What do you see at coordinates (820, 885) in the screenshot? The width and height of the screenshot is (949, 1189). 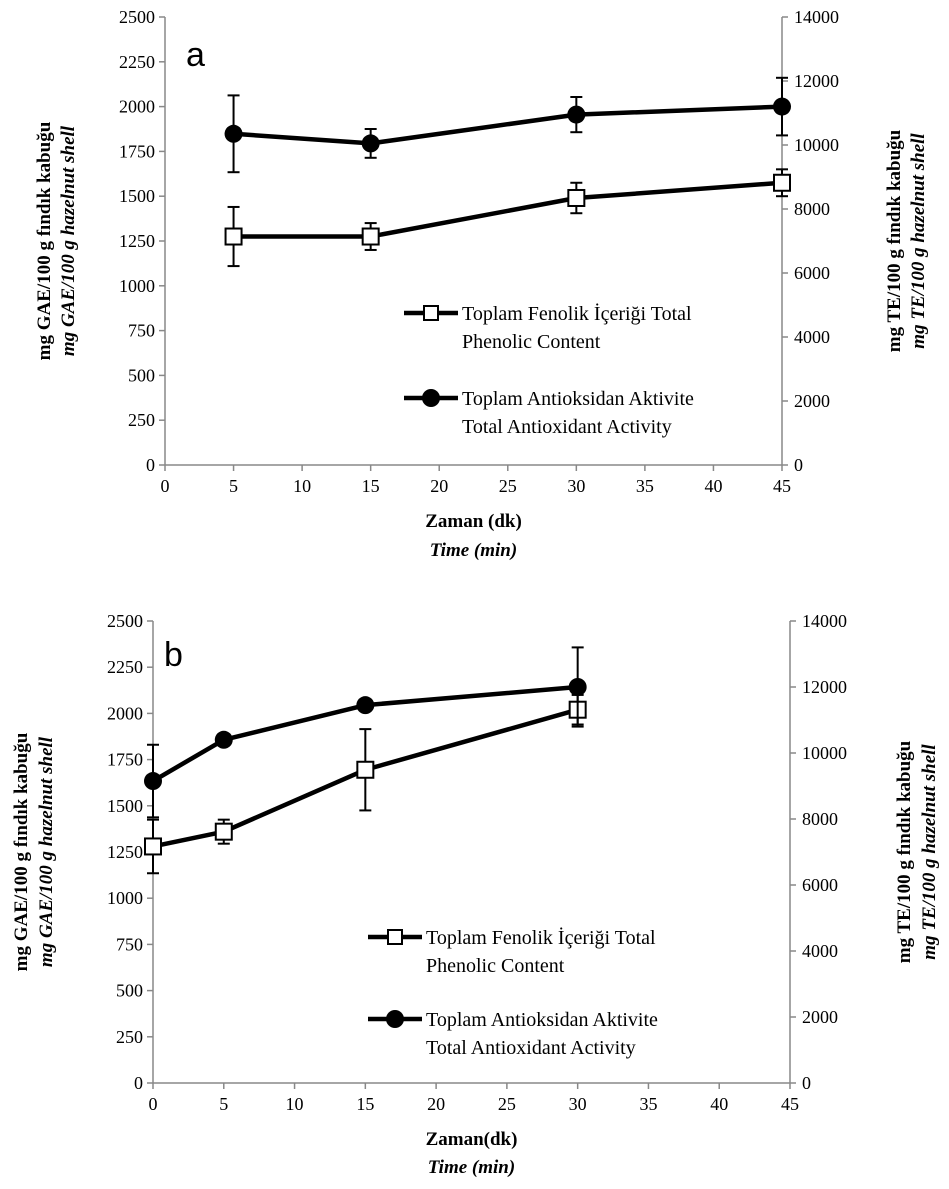 I see `y-right-tick-label: 6000` at bounding box center [820, 885].